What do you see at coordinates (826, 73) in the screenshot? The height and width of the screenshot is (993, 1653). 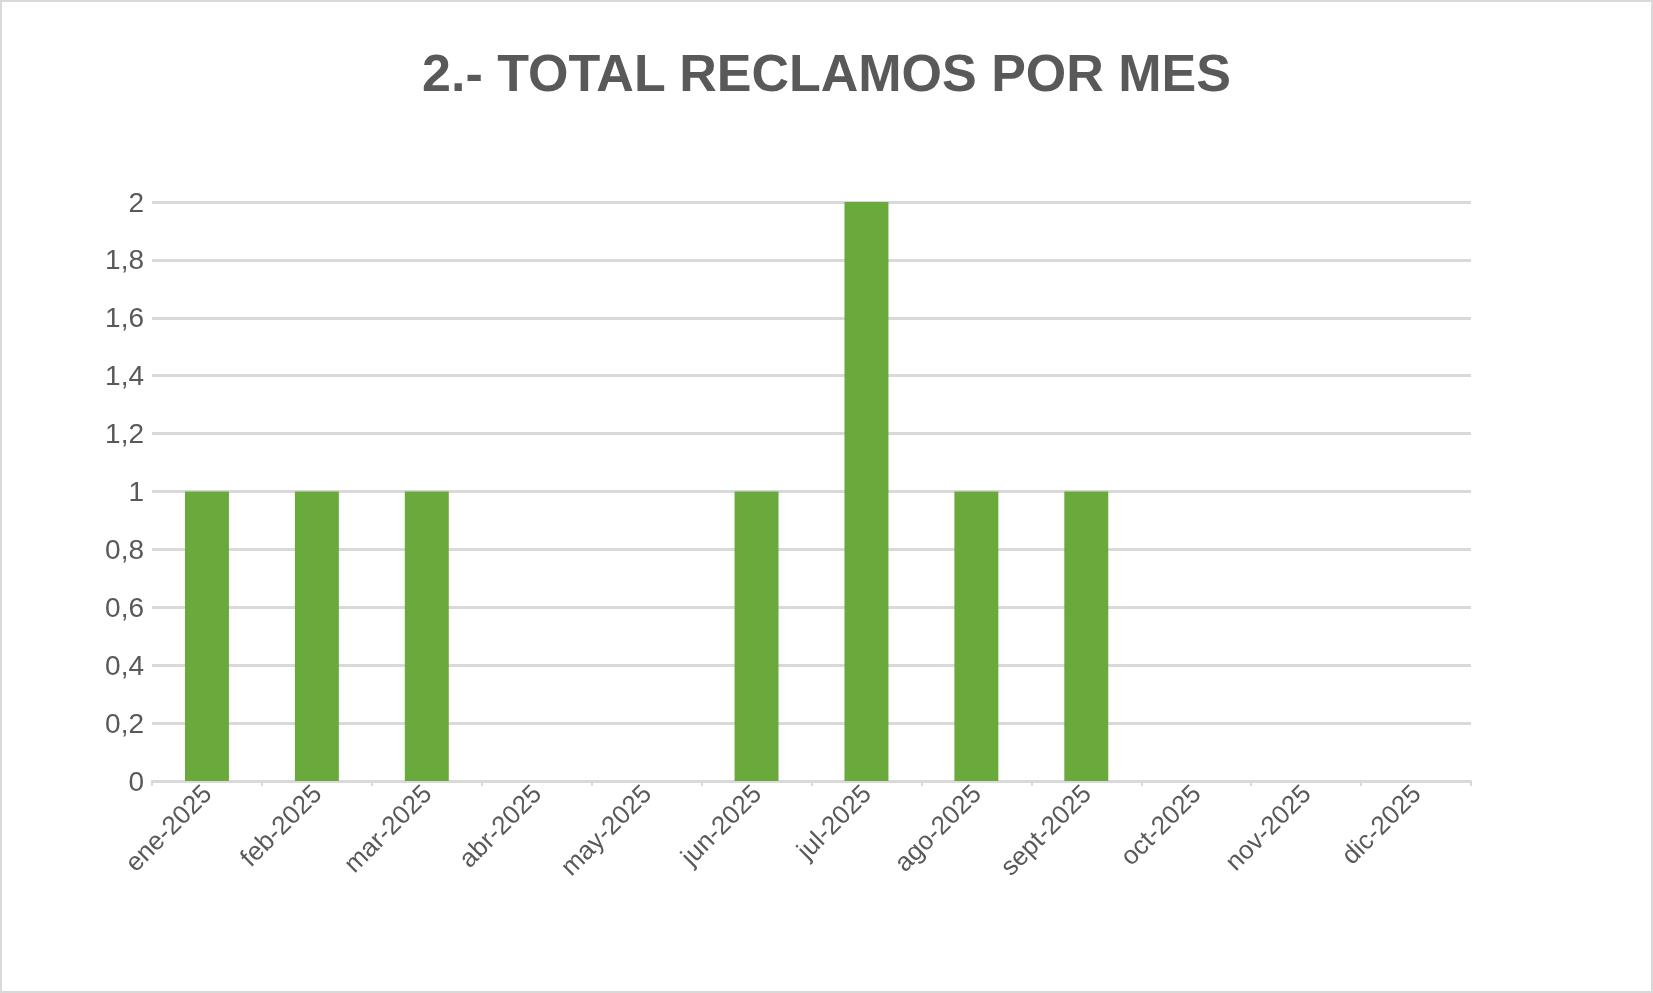 I see `chart-title: 2.- TOTAL RECLAMOS POR MES` at bounding box center [826, 73].